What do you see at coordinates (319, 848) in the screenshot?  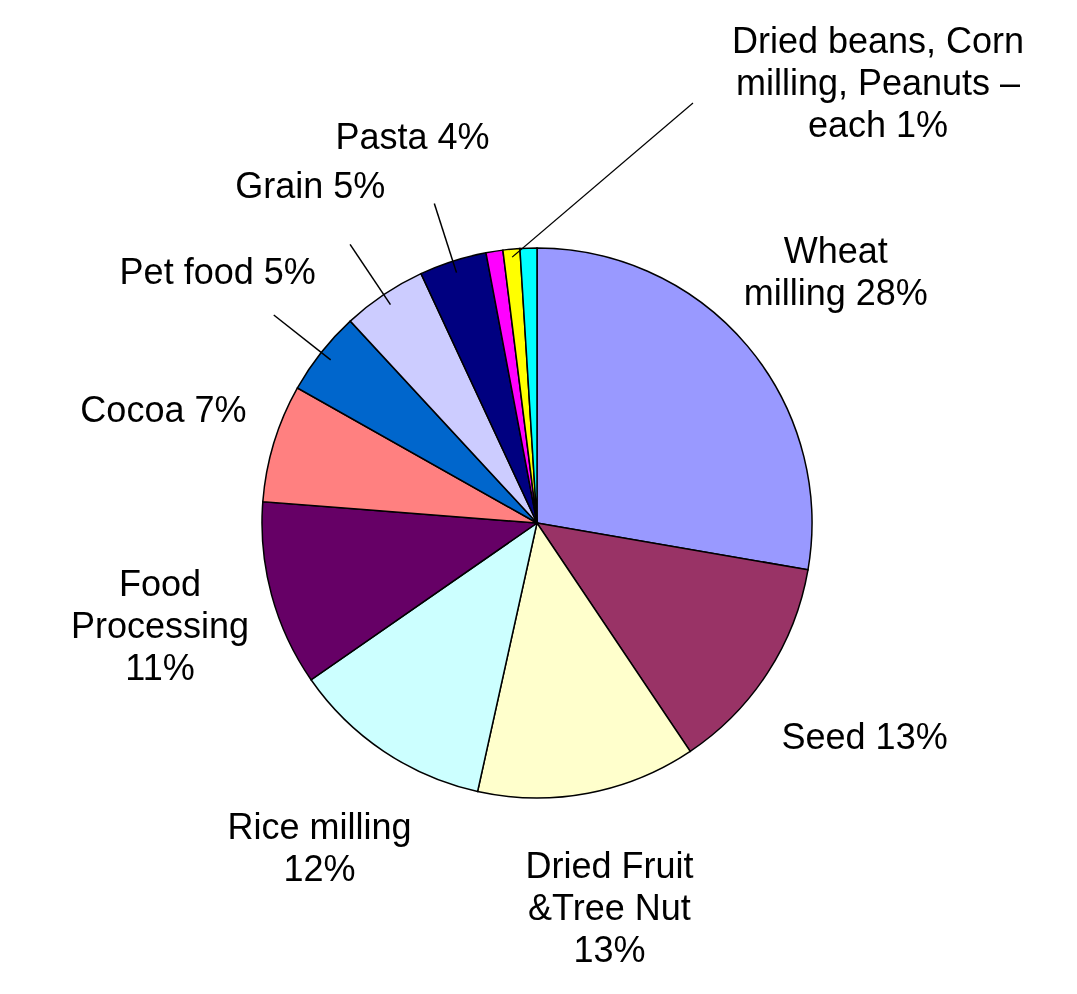 I see `slice-label: Rice milling 12%` at bounding box center [319, 848].